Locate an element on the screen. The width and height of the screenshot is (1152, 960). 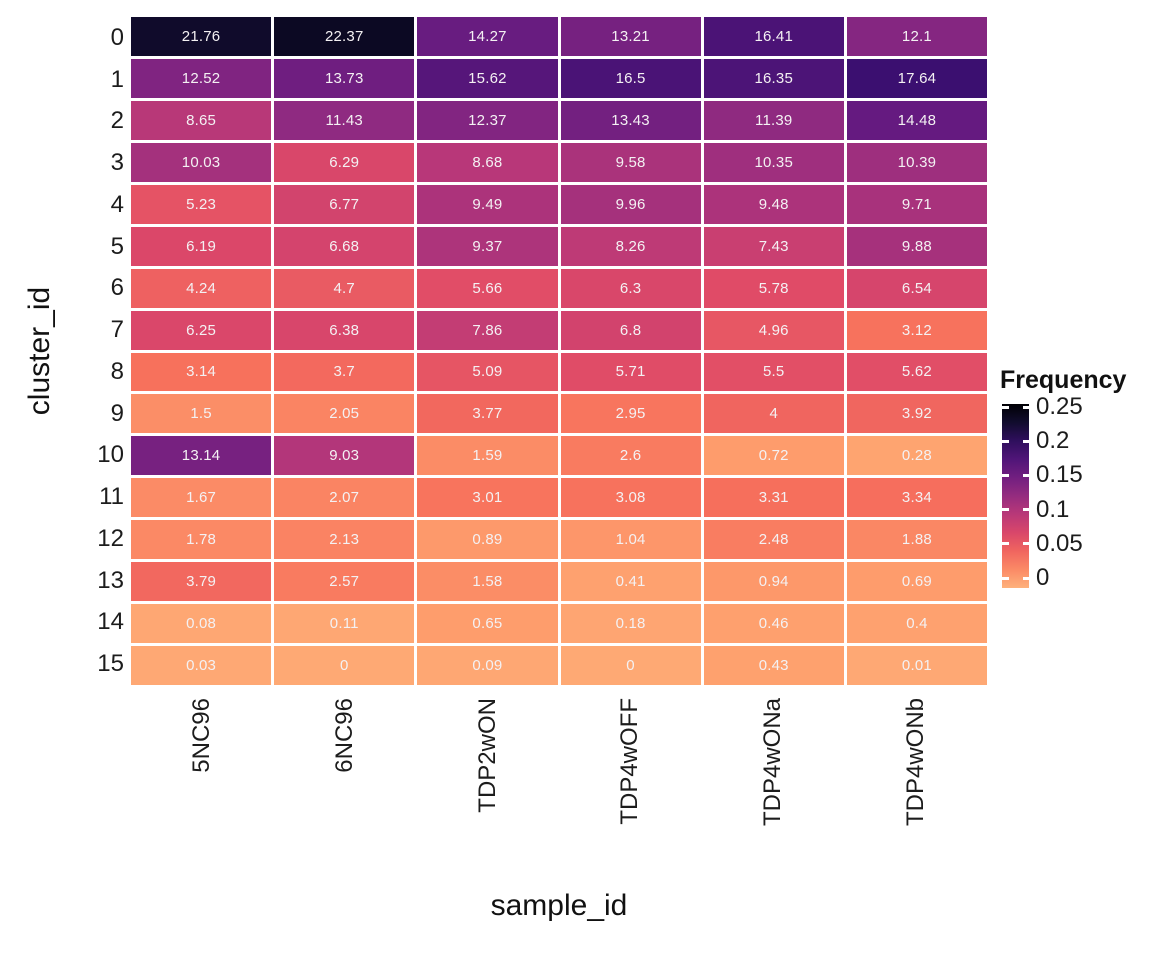
heatmap-cell: 0.08 is located at coordinates (201, 624).